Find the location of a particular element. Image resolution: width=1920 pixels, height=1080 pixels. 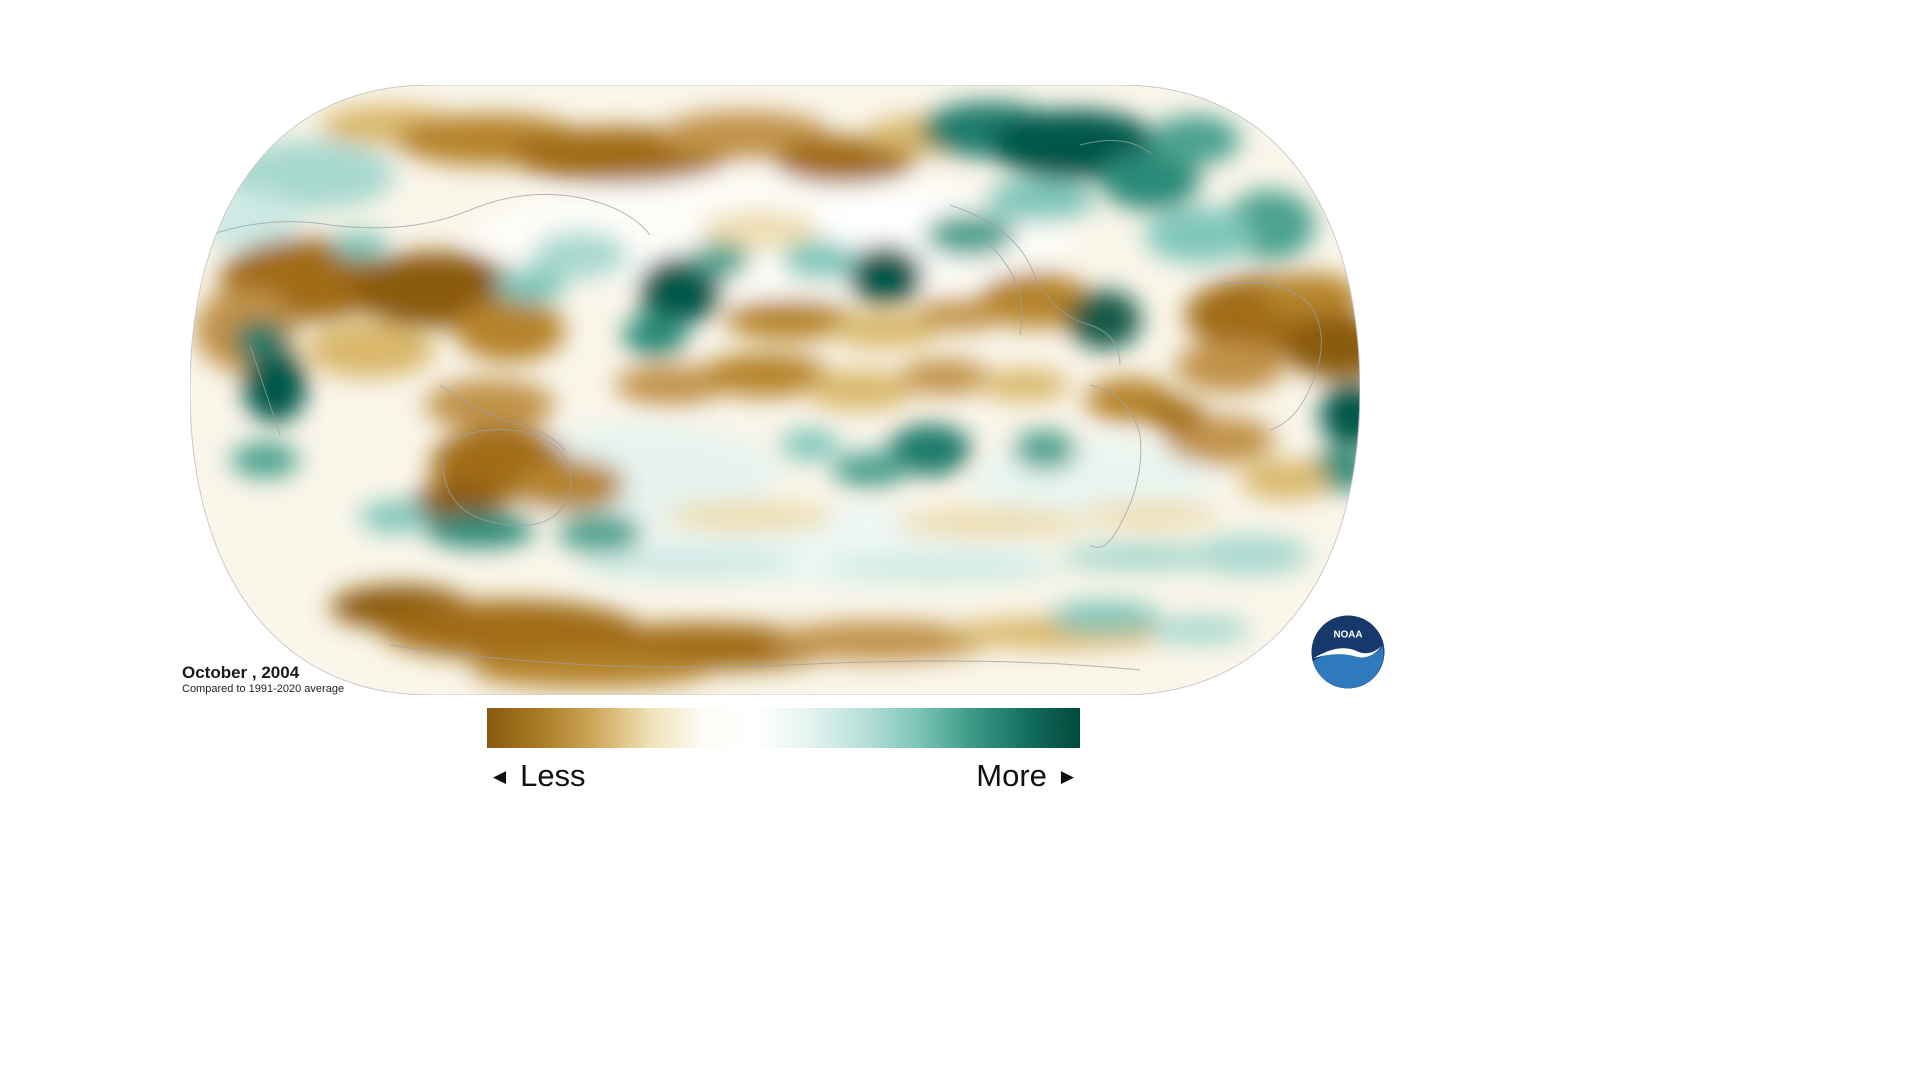

legend-labels: ◀ Less More ▶ is located at coordinates (783, 776).